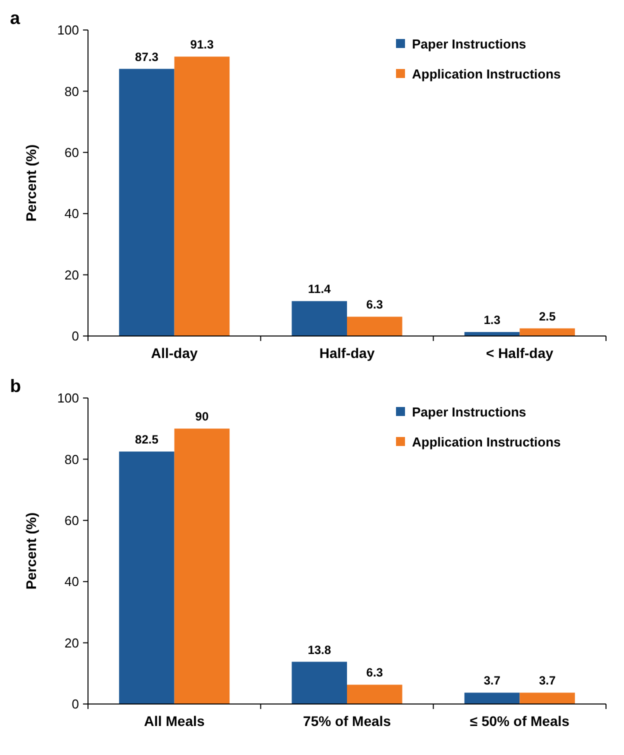 This screenshot has width=624, height=755. I want to click on data-label: 2.5, so click(547, 316).